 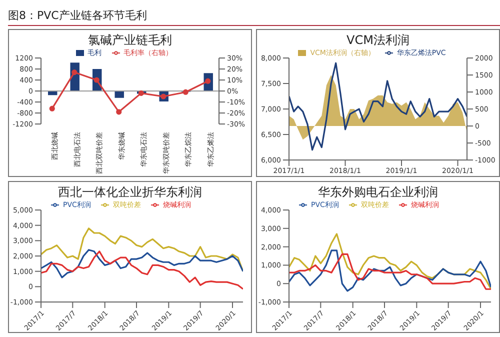 I want to click on text: 图8：PVC产业链各环节毛利, so click(x=254, y=17).